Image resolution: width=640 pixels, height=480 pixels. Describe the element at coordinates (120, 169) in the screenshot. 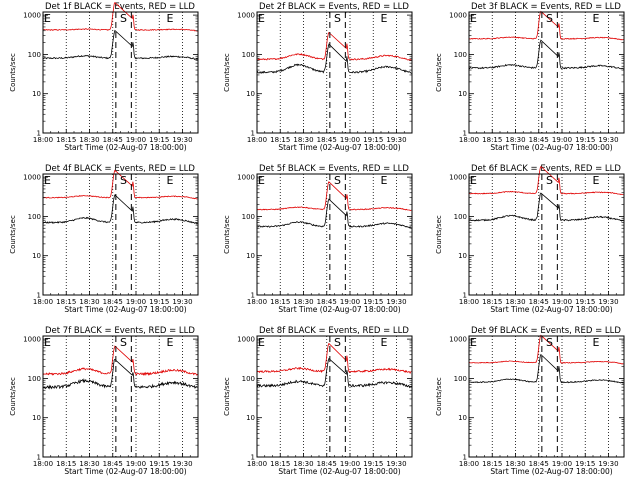

I see `panel-title: Det 4f BLACK = Events, RED = LLD` at that location.